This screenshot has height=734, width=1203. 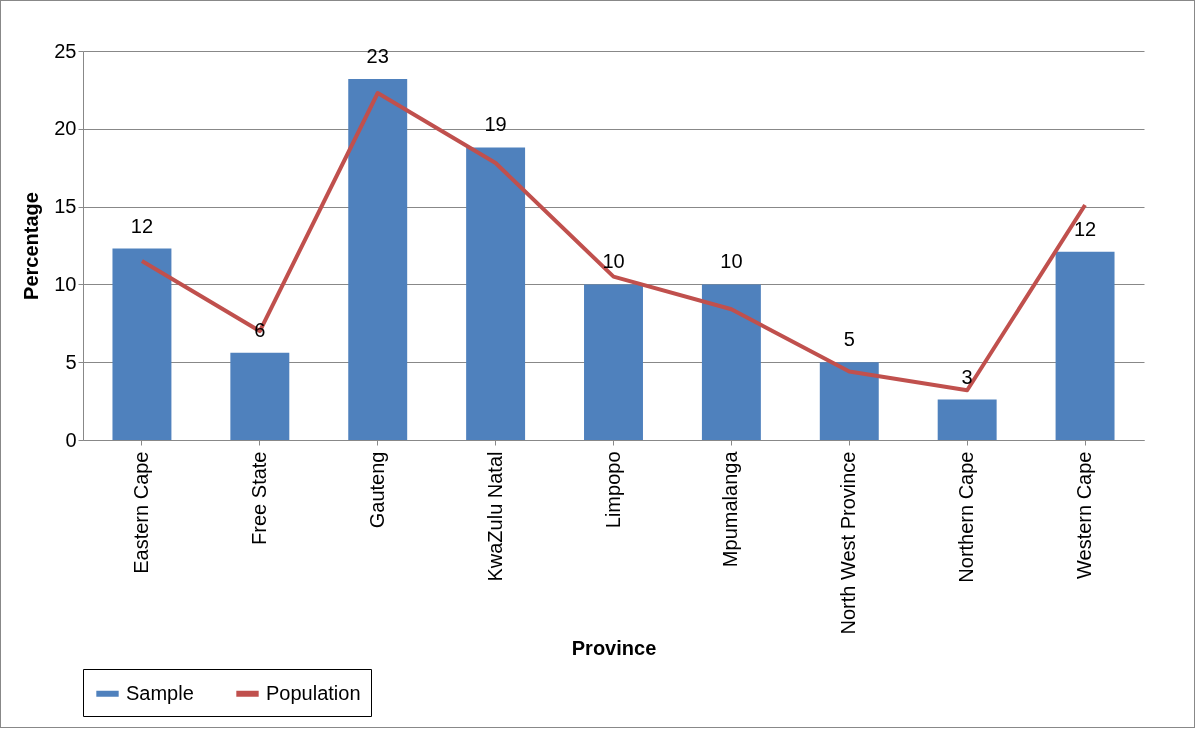 What do you see at coordinates (65, 50) in the screenshot?
I see `y-tick-label: 25` at bounding box center [65, 50].